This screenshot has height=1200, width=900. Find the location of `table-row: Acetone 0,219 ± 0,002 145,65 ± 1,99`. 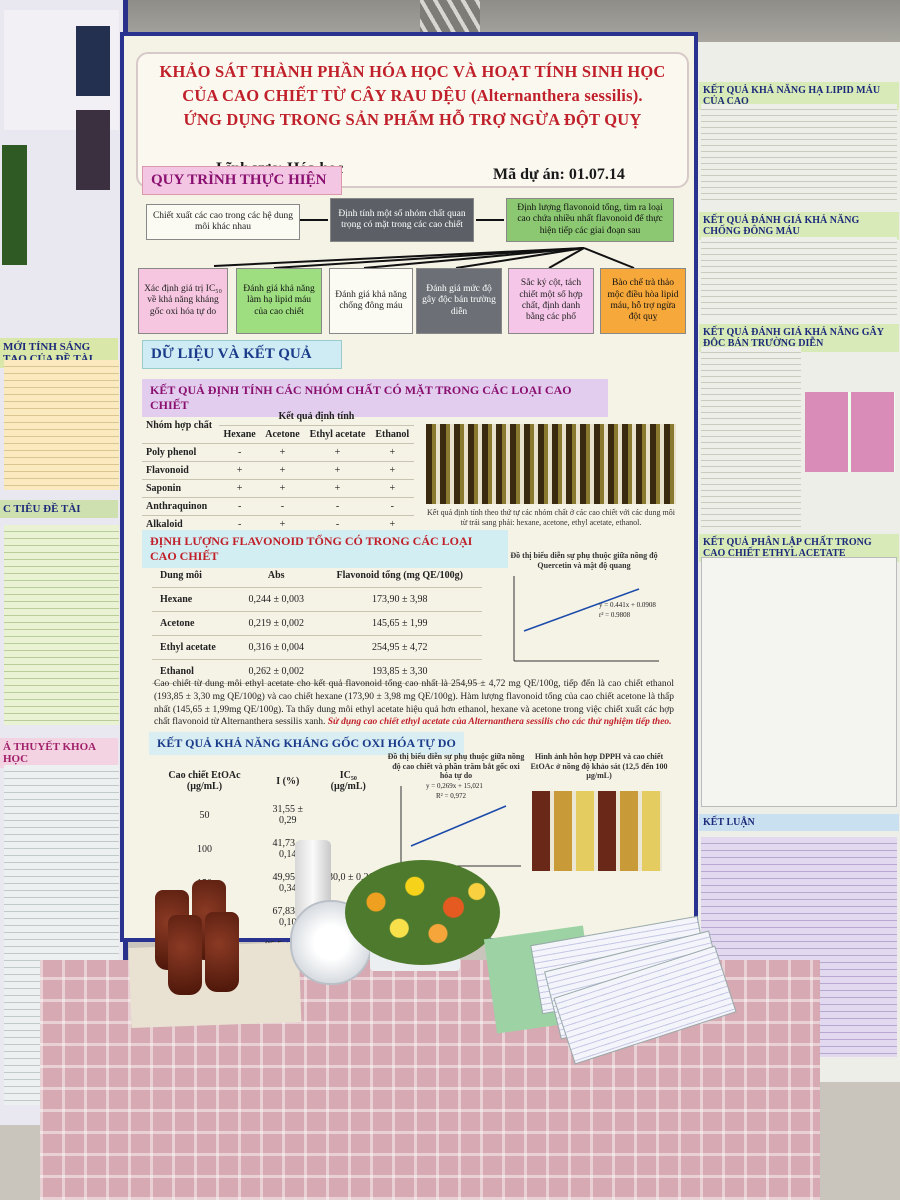

table-row: Acetone 0,219 ± 0,002 145,65 ± 1,99 is located at coordinates (317, 623).